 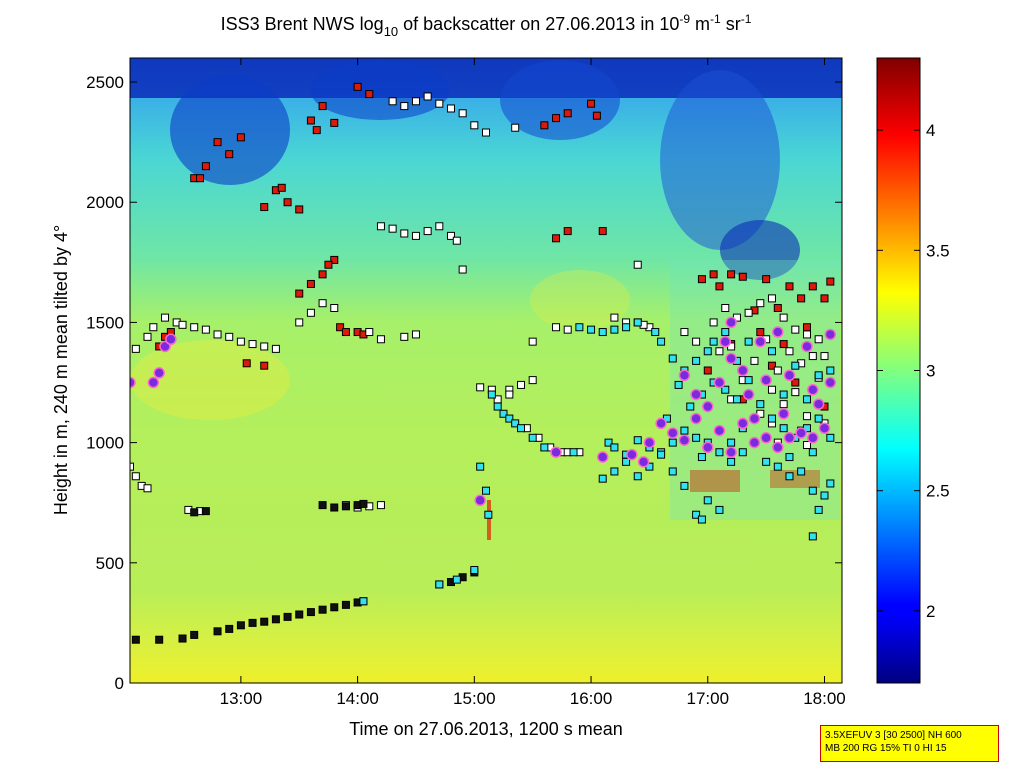 What do you see at coordinates (241, 698) in the screenshot?
I see `x-tick-label: 13:00` at bounding box center [241, 698].